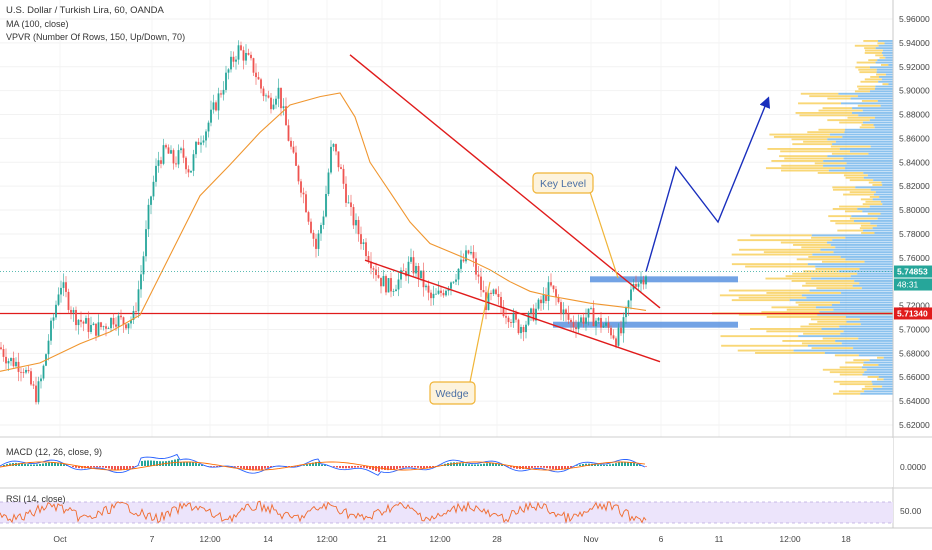 The width and height of the screenshot is (932, 550). What do you see at coordinates (913, 313) in the screenshot?
I see `level-price-tag: 5.71340` at bounding box center [913, 313].